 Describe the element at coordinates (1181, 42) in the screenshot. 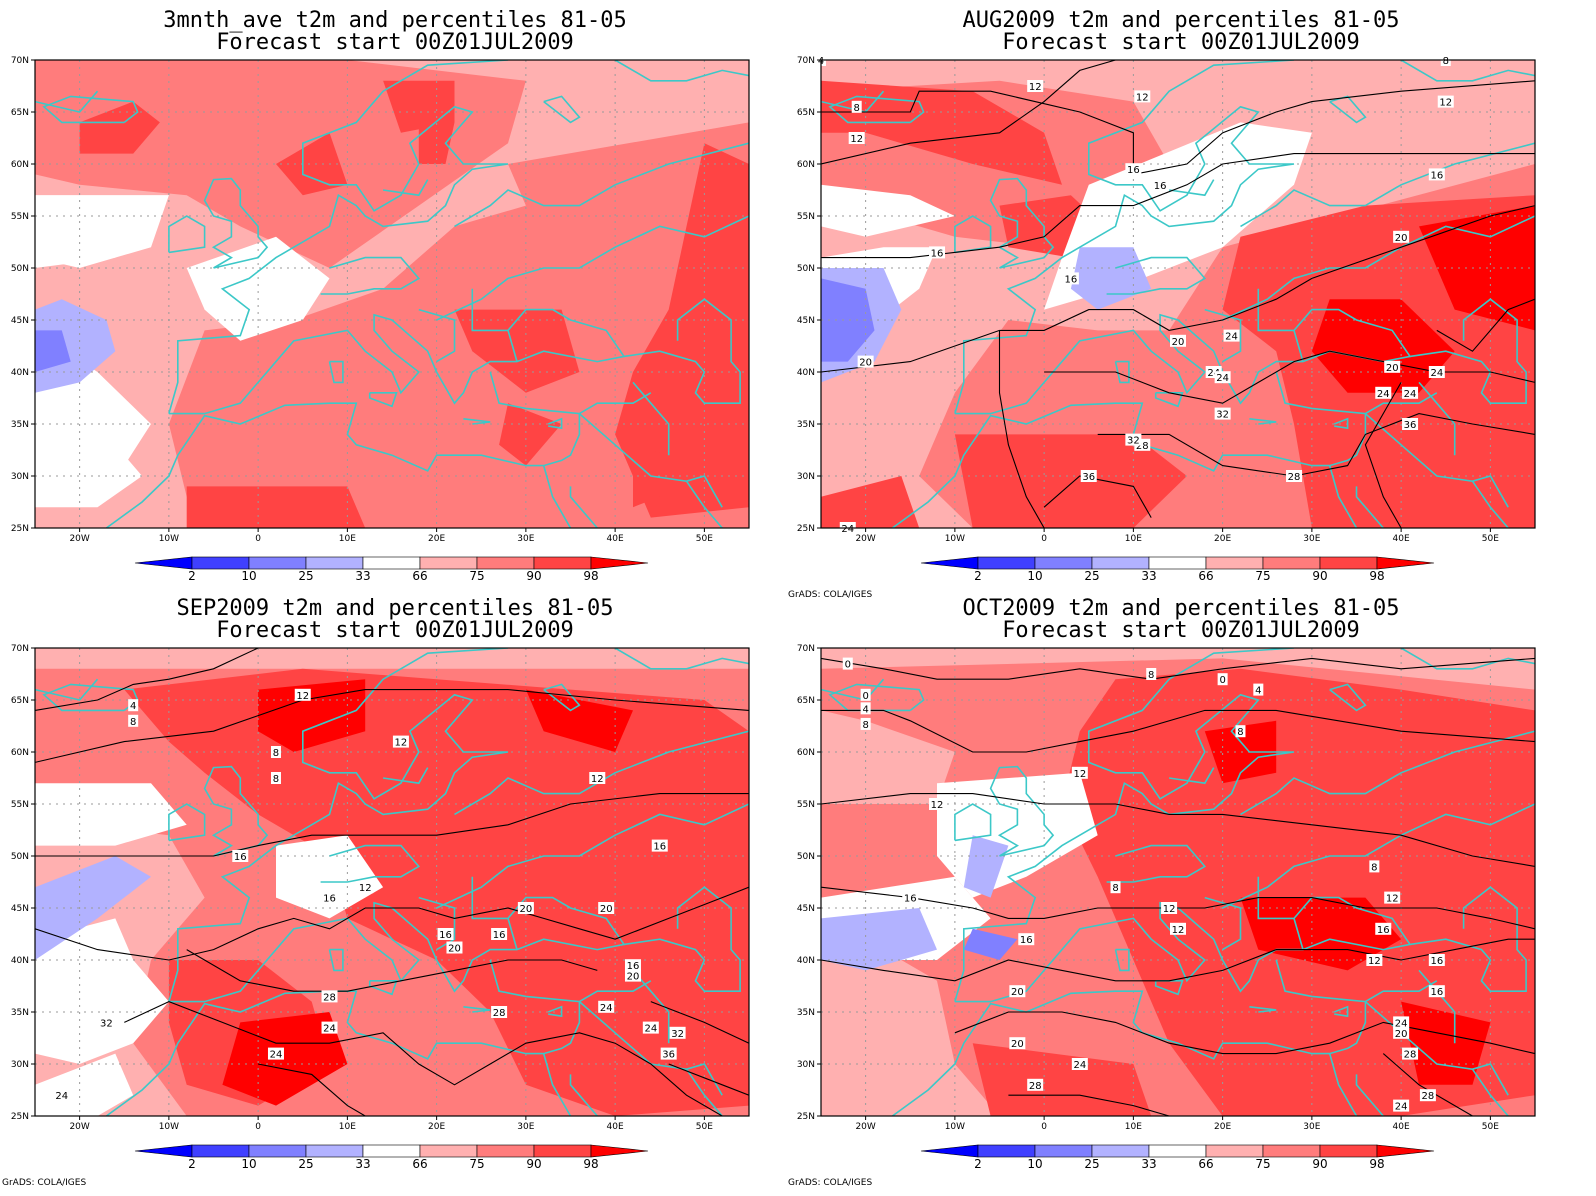

I see `panel-subtitle: Forecast start 00Z01JUL2009` at that location.